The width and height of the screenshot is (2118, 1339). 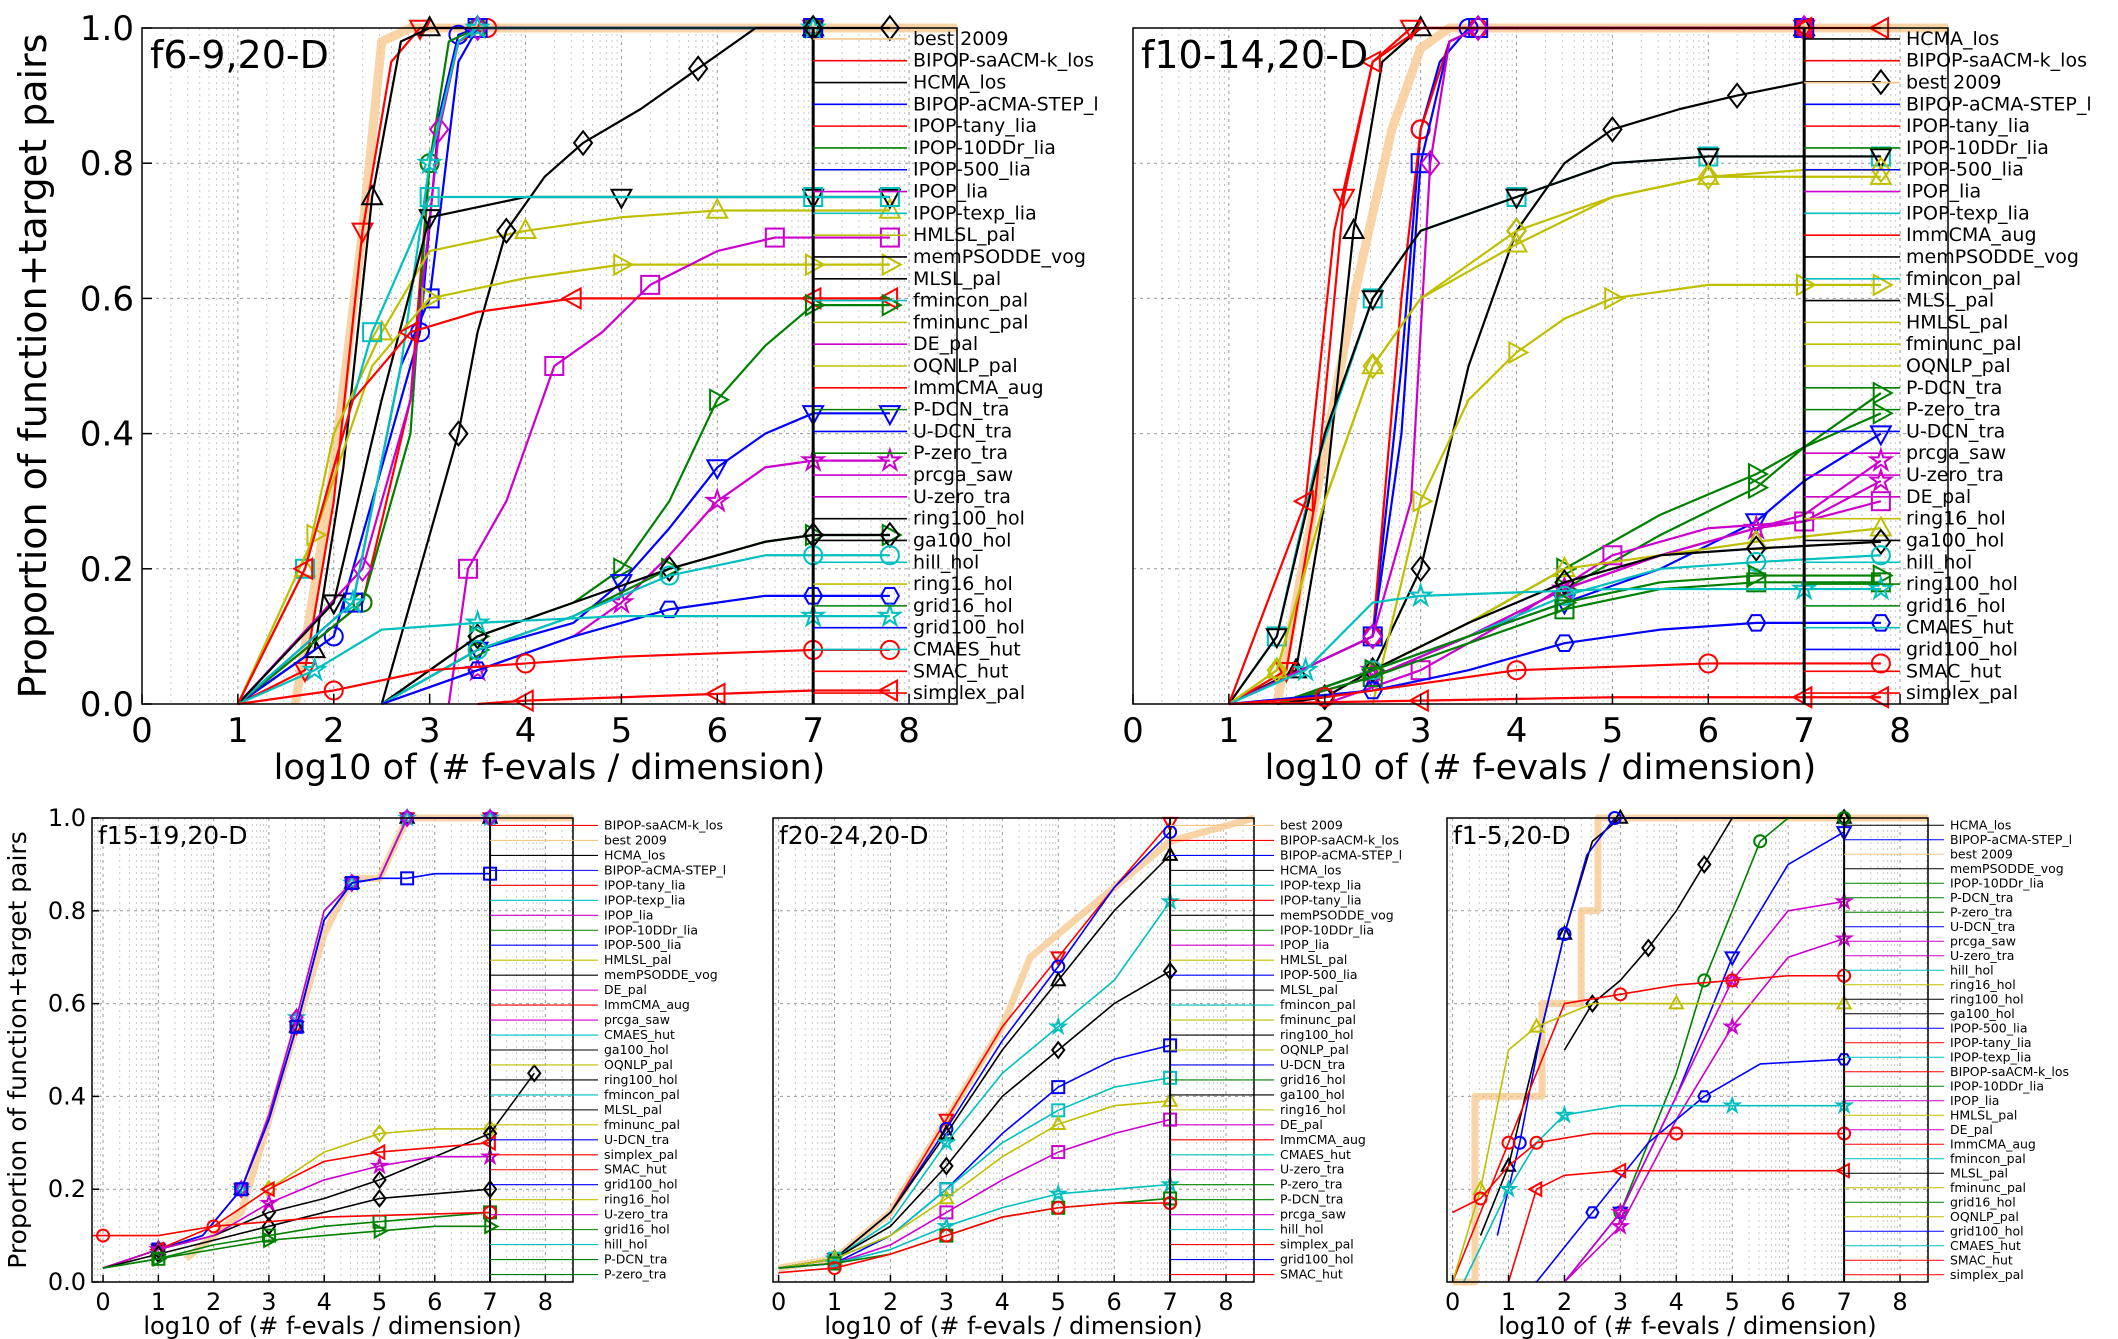 I want to click on legend-label: DE_pal, so click(x=625, y=989).